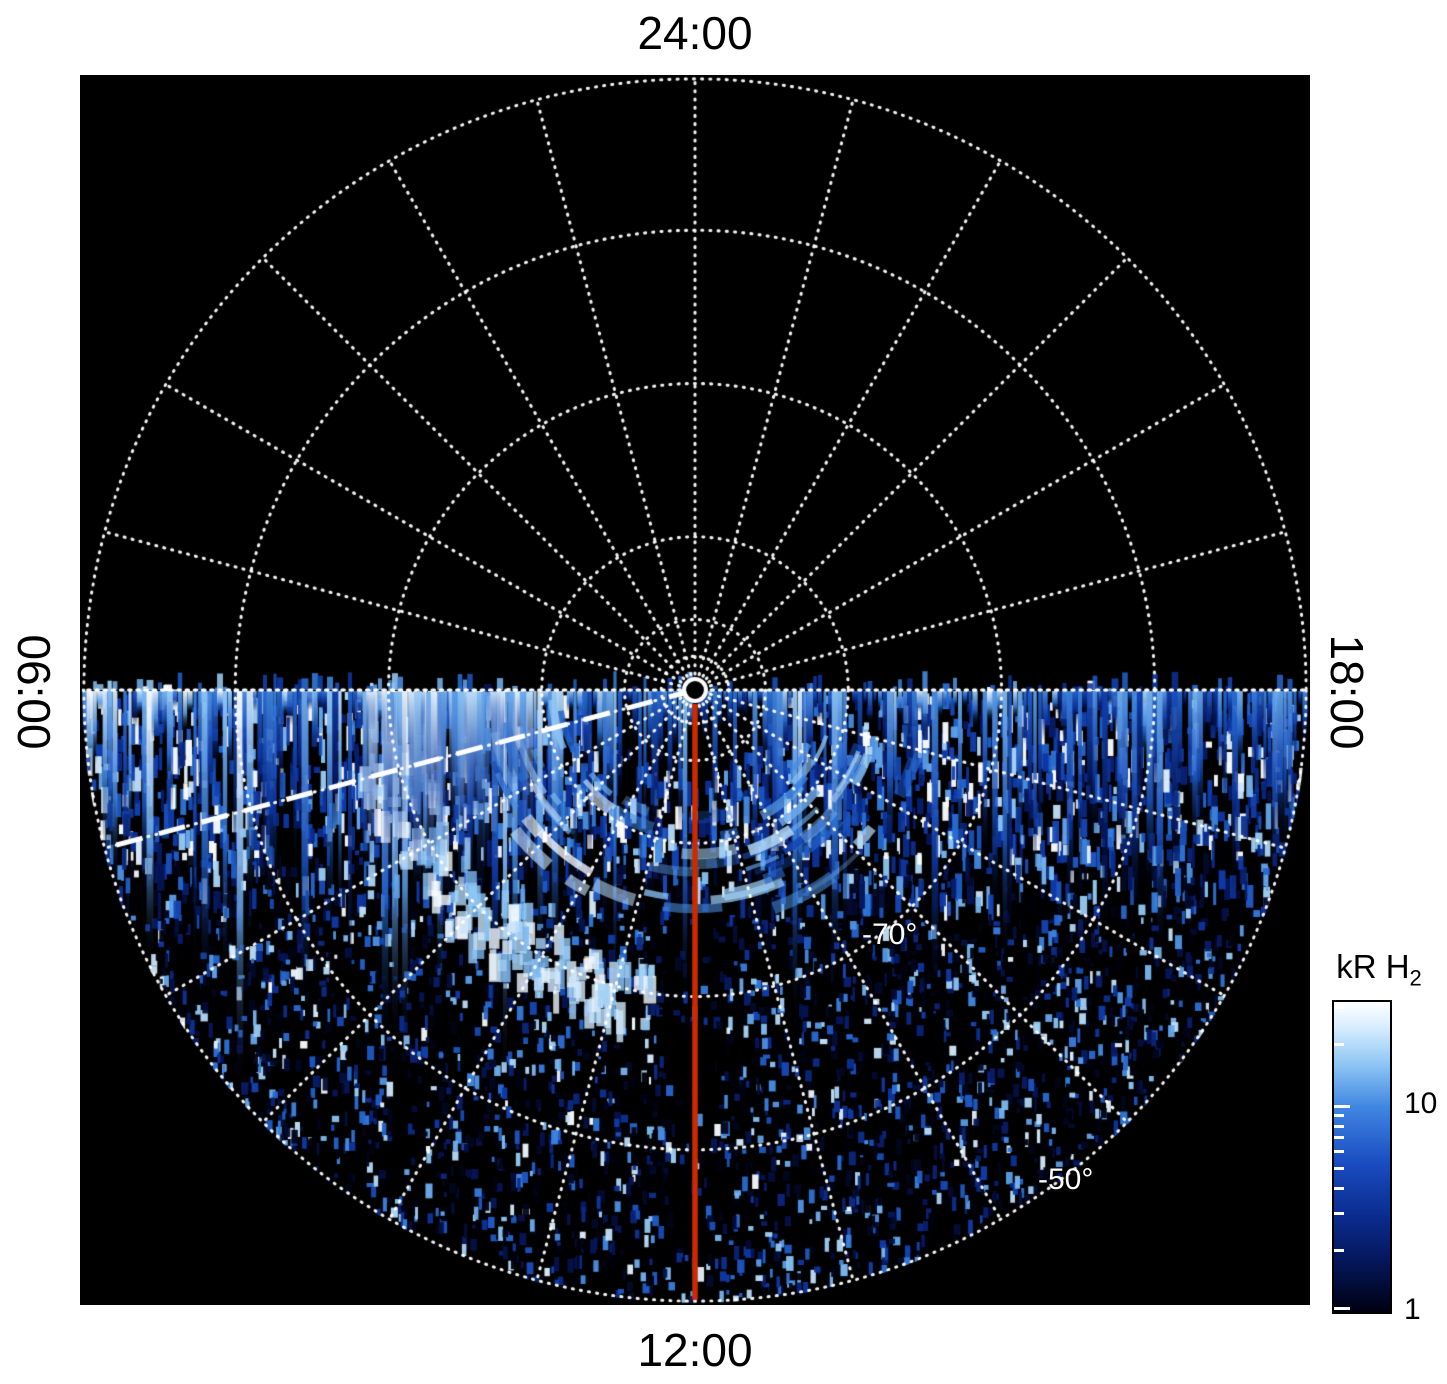 The image size is (1447, 1384). Describe the element at coordinates (1415, 978) in the screenshot. I see `colorbar-label-subscript: 2` at that location.